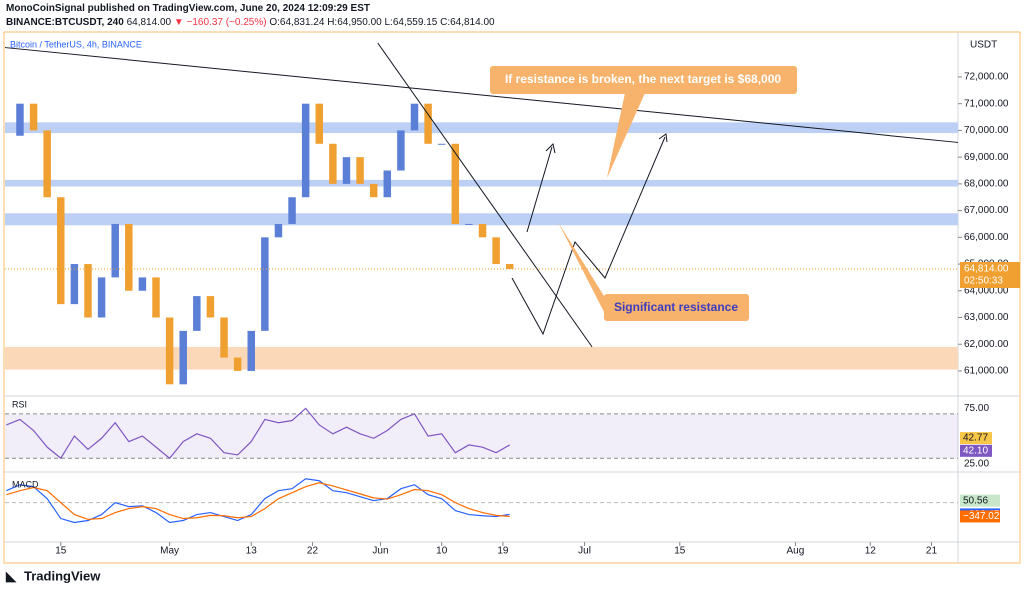 The width and height of the screenshot is (1024, 590). What do you see at coordinates (11, 575) in the screenshot?
I see `logo-mark: ◣` at bounding box center [11, 575].